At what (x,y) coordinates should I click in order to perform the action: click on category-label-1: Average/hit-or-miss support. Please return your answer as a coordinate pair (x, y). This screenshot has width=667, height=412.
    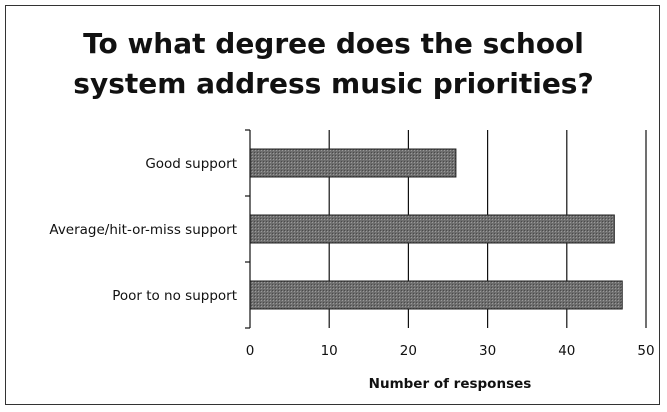
    Looking at the image, I should click on (143, 230).